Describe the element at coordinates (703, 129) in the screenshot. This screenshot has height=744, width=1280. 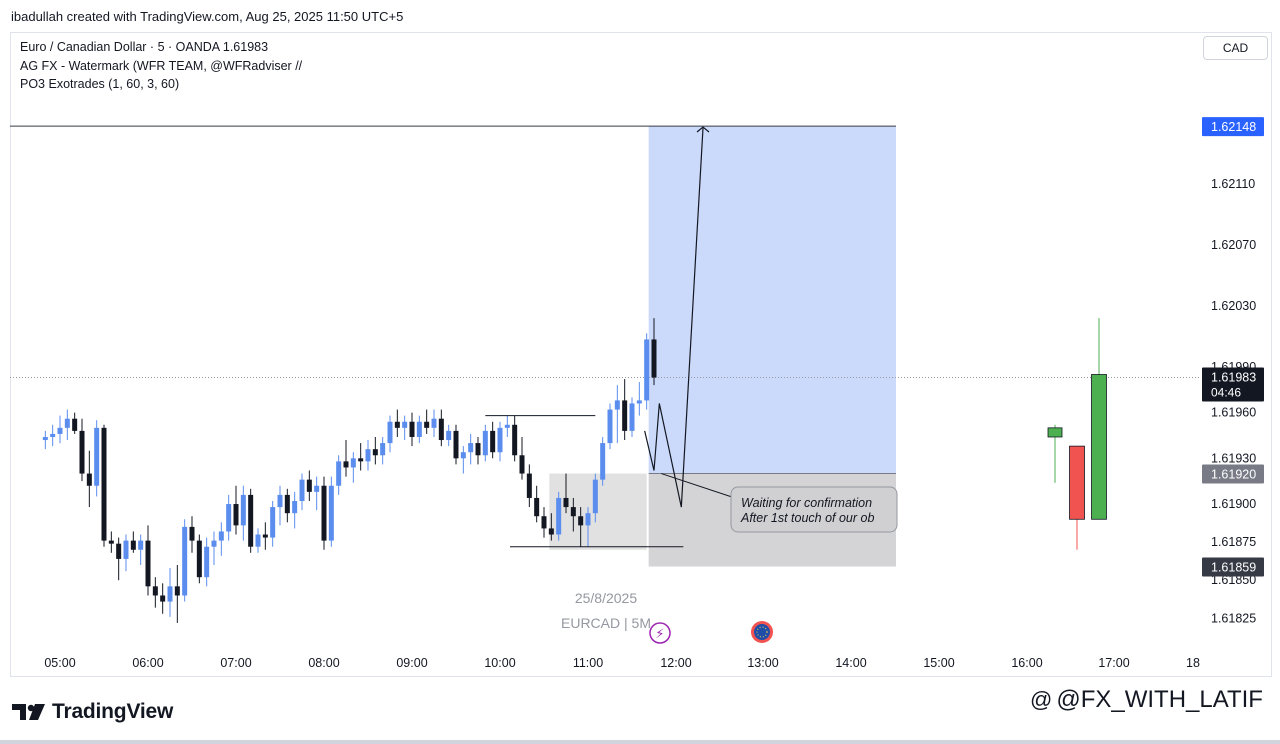
I see `projection-arrowhead` at that location.